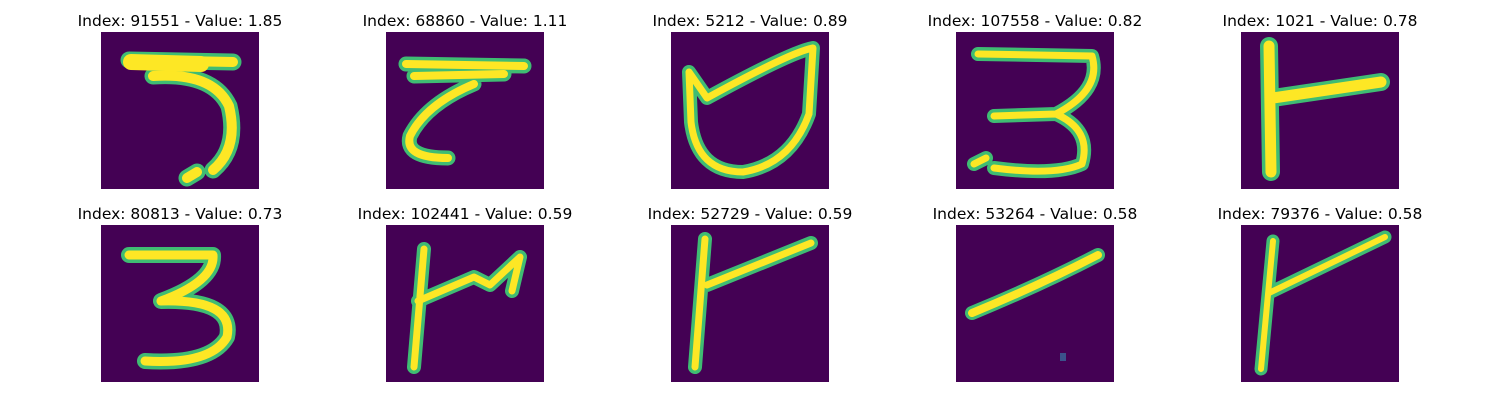 The image size is (1500, 400). What do you see at coordinates (465, 21) in the screenshot?
I see `panel-title: Index: 68860 - Value: 1.11` at bounding box center [465, 21].